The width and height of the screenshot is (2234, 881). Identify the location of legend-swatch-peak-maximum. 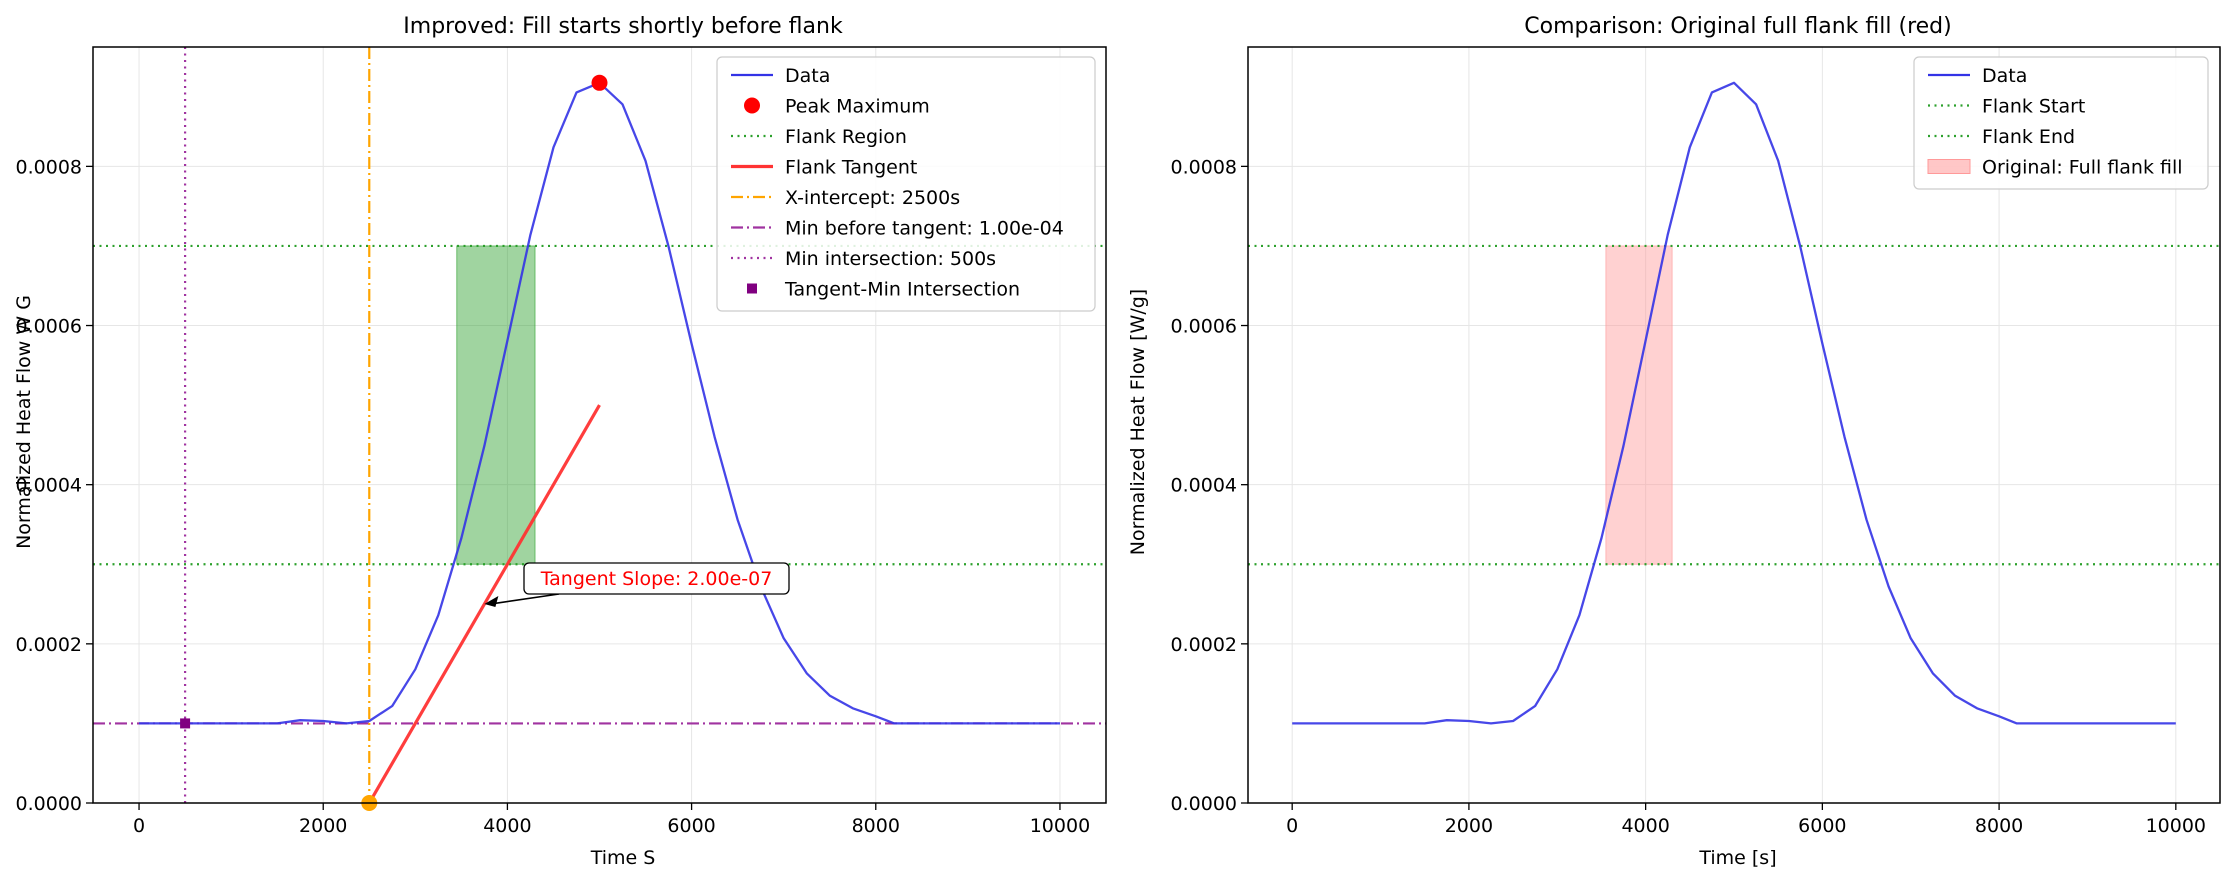
(752, 105).